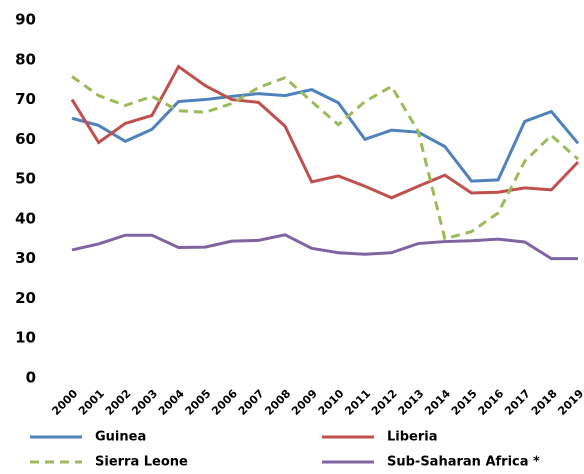  Describe the element at coordinates (144, 402) in the screenshot. I see `x-tick-label: 2003` at that location.